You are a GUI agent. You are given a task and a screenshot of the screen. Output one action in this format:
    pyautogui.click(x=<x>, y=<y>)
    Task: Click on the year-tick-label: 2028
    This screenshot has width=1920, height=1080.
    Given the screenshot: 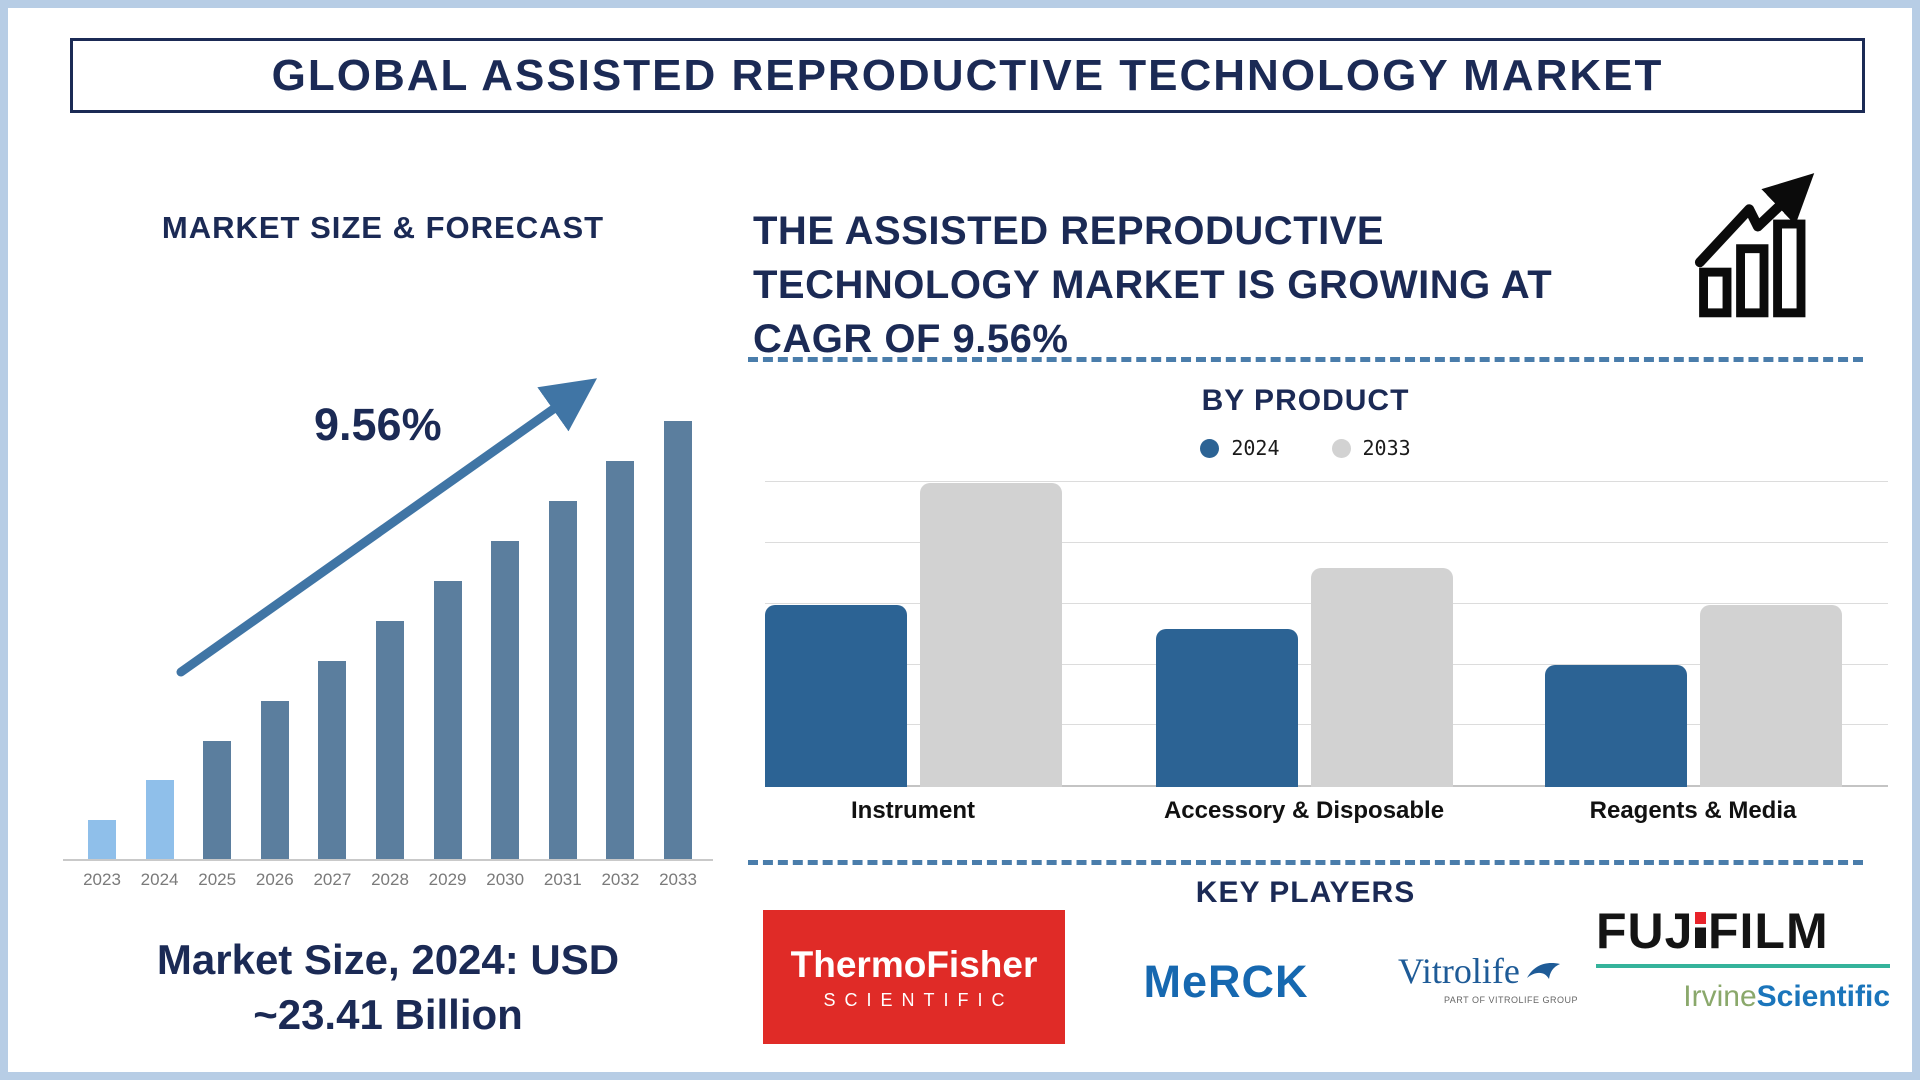 What is the action you would take?
    pyautogui.click(x=390, y=879)
    